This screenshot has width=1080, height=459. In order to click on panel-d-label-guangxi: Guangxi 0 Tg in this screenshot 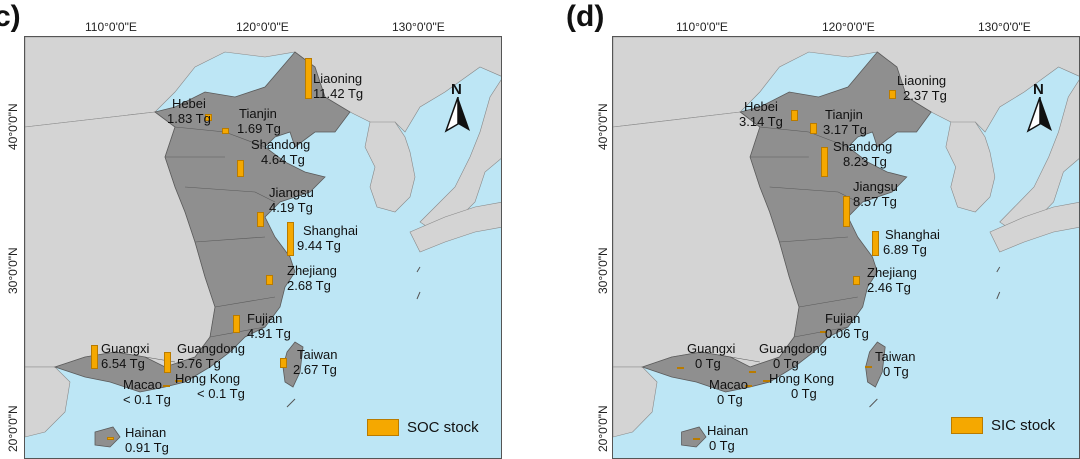, I will do `click(711, 356)`.